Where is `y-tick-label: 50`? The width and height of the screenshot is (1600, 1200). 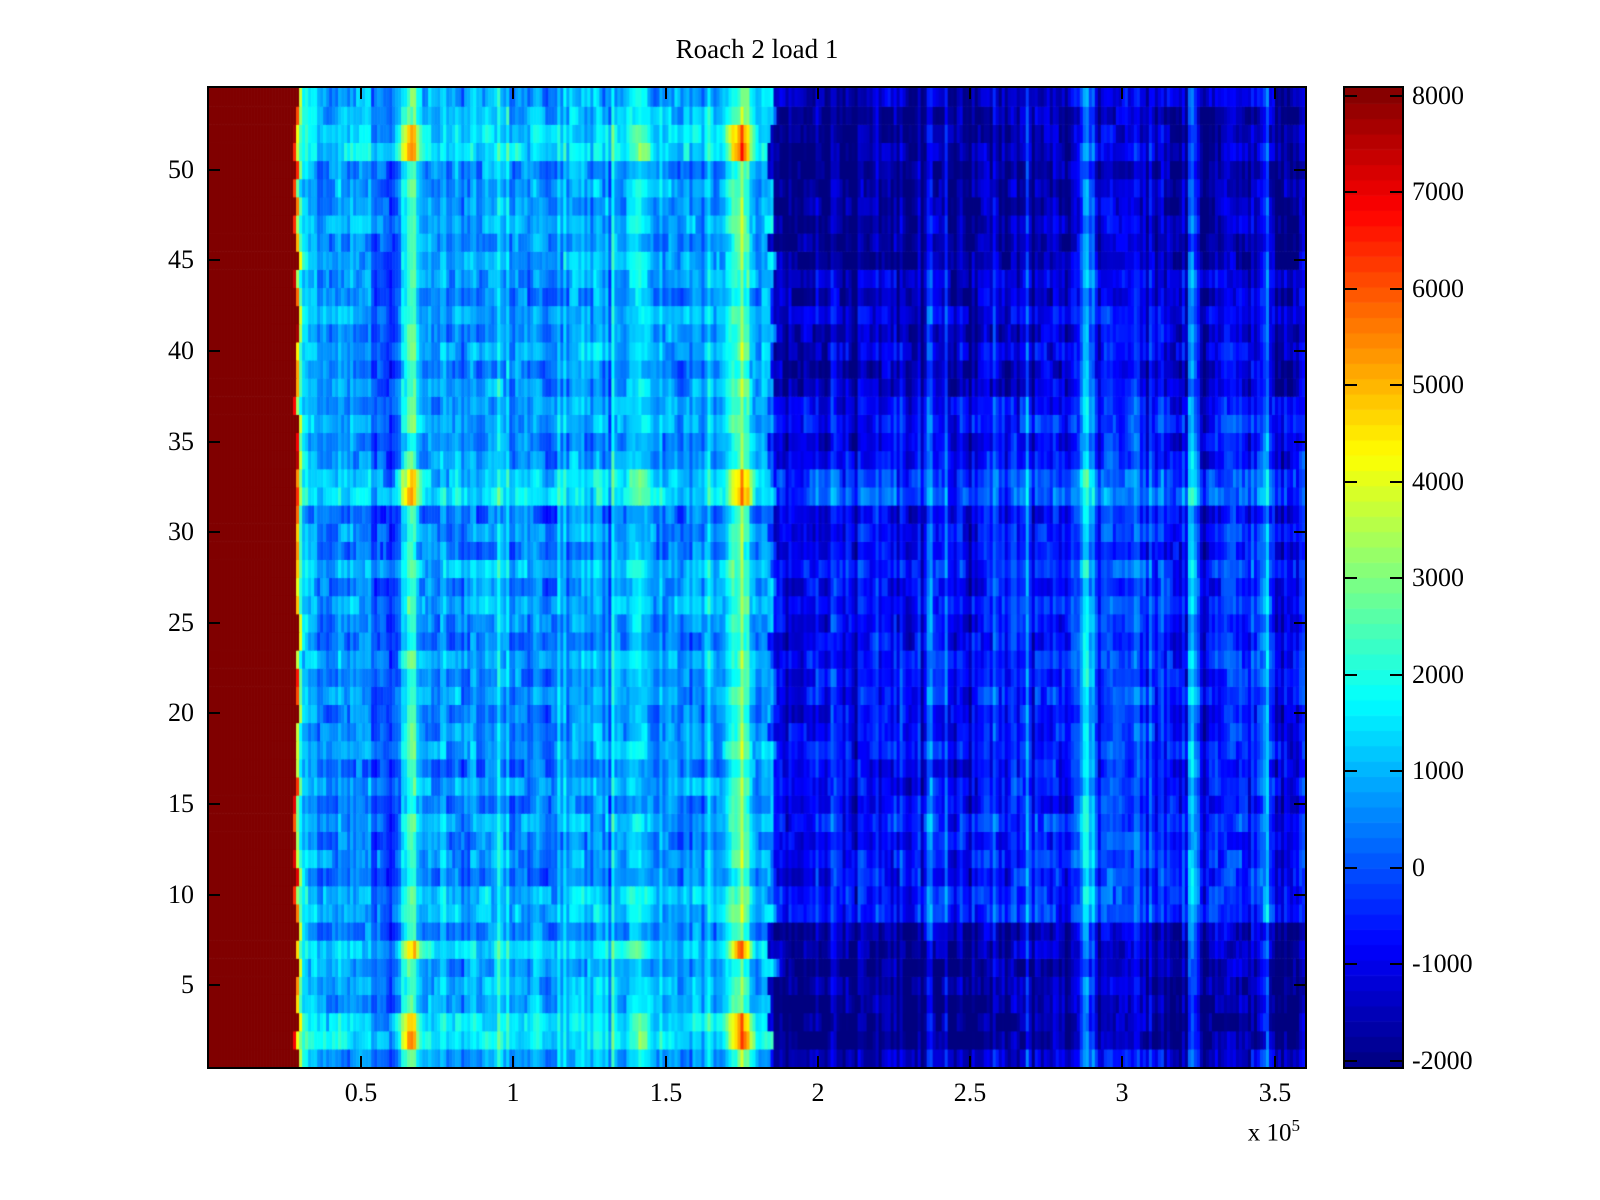
y-tick-label: 50 is located at coordinates (181, 169).